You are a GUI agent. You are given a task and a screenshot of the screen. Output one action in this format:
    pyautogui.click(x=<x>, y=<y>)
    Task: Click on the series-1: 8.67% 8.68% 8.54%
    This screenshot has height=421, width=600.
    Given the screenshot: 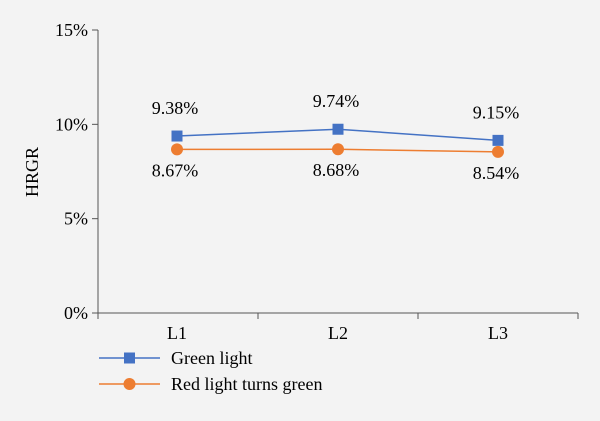 What is the action you would take?
    pyautogui.click(x=336, y=163)
    